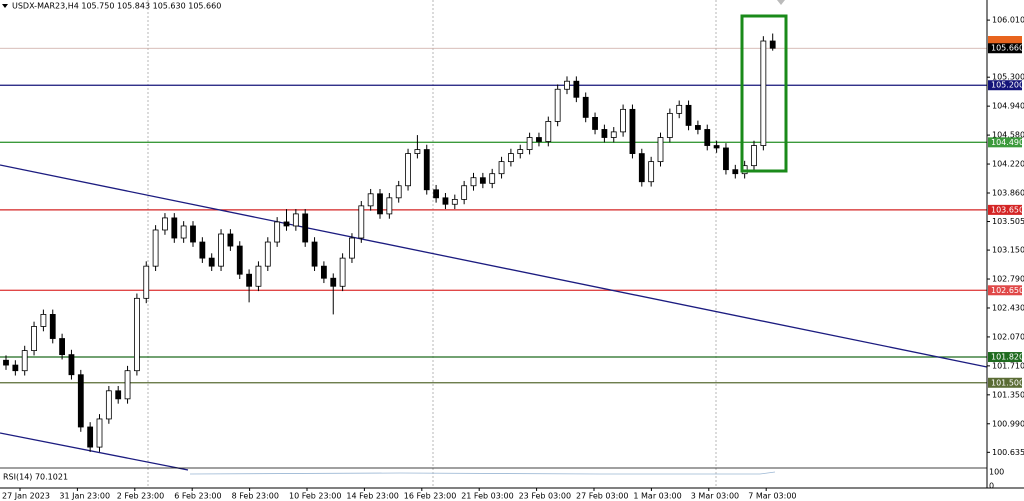 The image size is (1024, 501). What do you see at coordinates (140, 496) in the screenshot?
I see `x-tick-label: 2 Feb 23:00` at bounding box center [140, 496].